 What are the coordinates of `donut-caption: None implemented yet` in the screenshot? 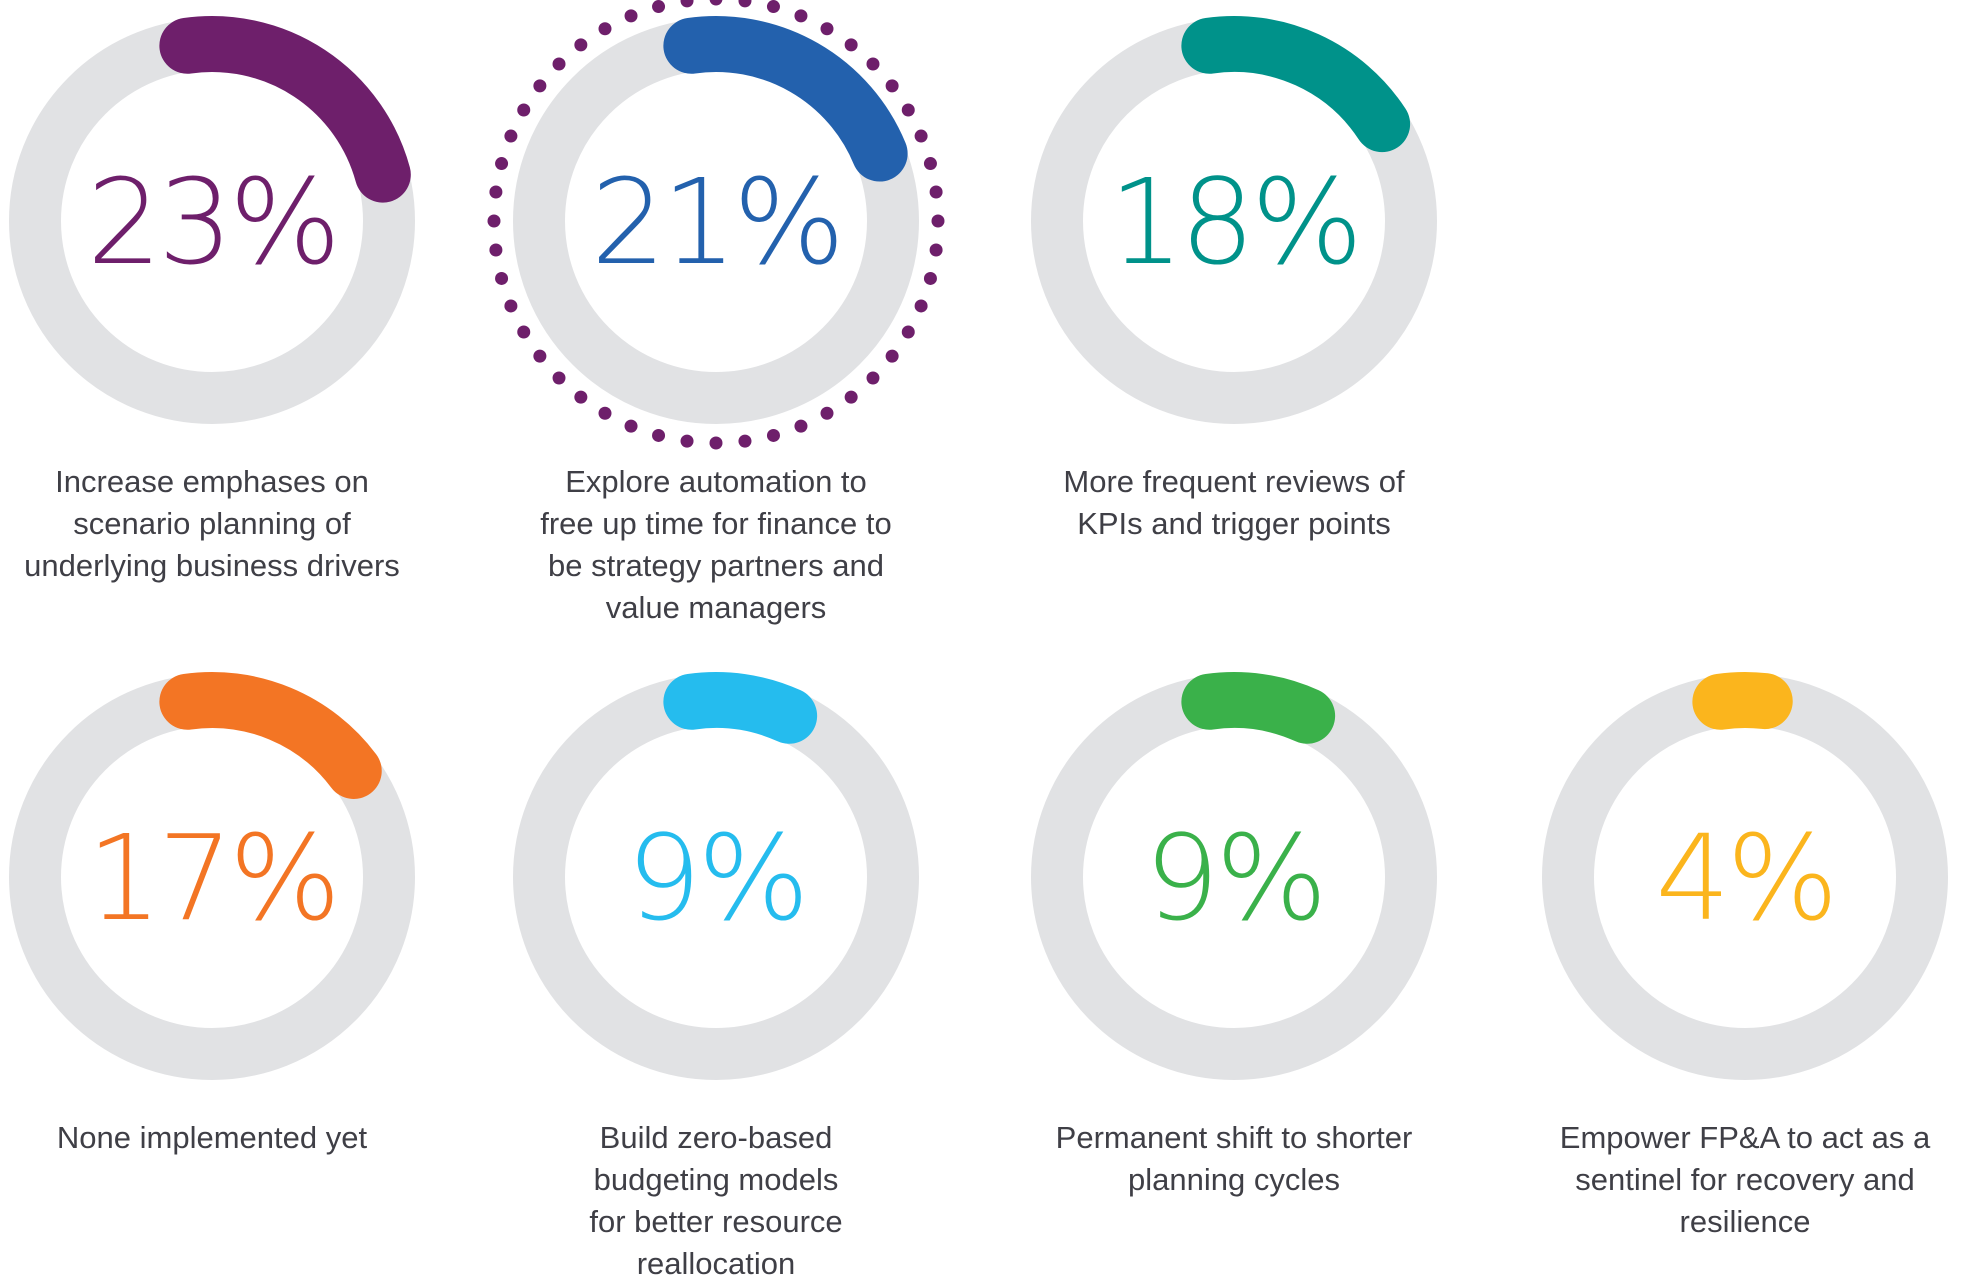 It's located at (212, 1138).